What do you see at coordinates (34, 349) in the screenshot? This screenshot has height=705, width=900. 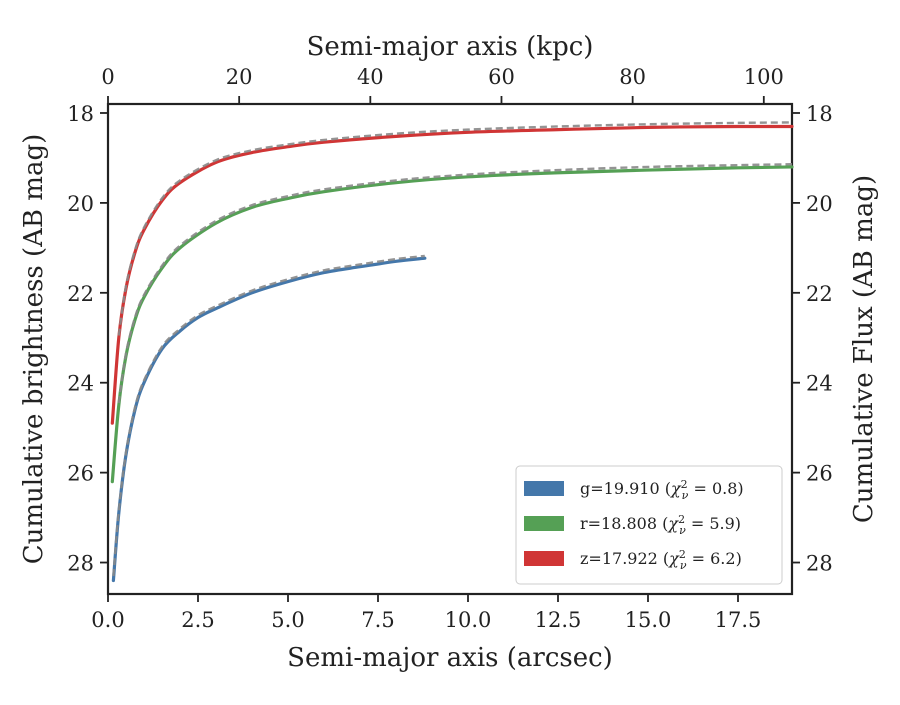 I see `y-axis-label: Cumulative brightness (AB mag)` at bounding box center [34, 349].